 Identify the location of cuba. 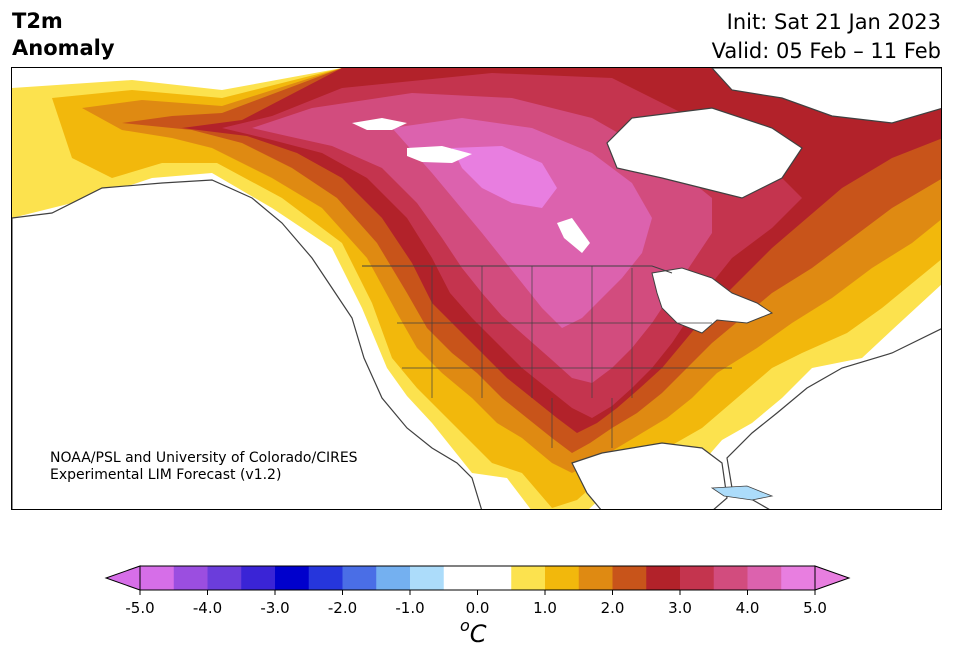
(742, 493).